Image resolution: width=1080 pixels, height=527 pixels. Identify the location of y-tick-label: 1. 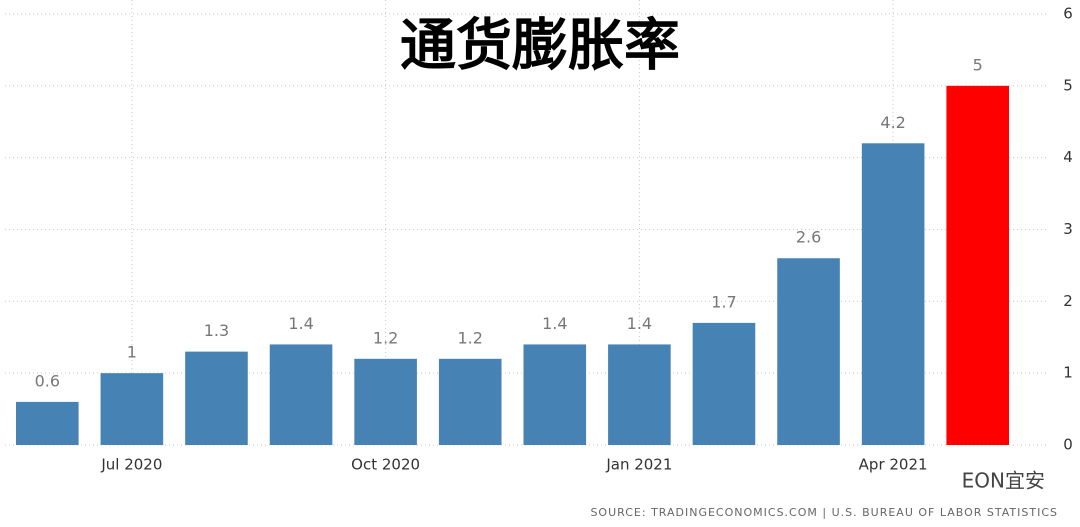
(1068, 373).